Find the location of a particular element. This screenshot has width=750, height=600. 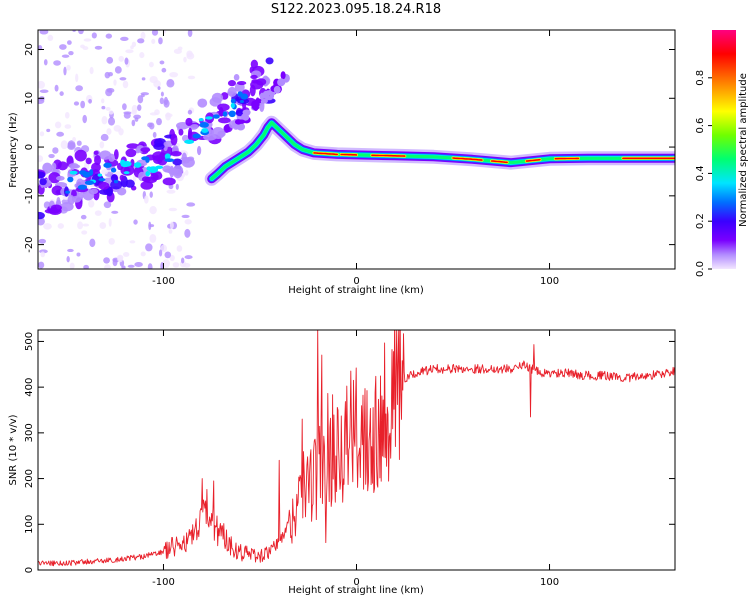

colorbar-gradient is located at coordinates (724, 149).